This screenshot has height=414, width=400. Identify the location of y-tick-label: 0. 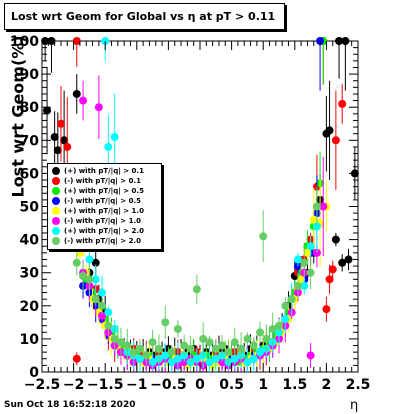
(34, 373).